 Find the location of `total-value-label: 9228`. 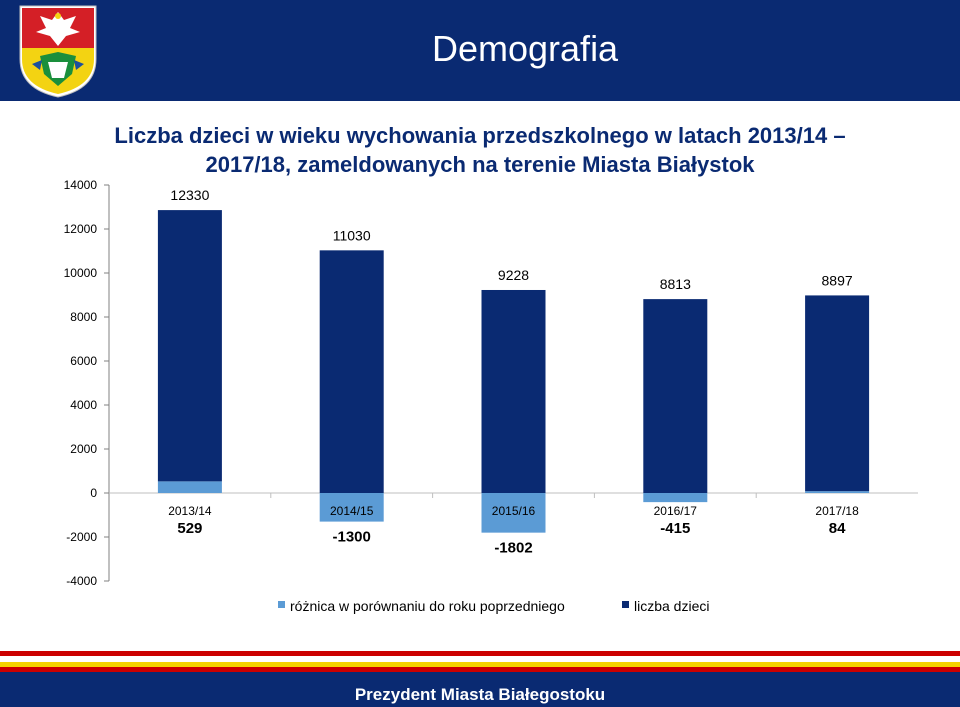

total-value-label: 9228 is located at coordinates (513, 275).